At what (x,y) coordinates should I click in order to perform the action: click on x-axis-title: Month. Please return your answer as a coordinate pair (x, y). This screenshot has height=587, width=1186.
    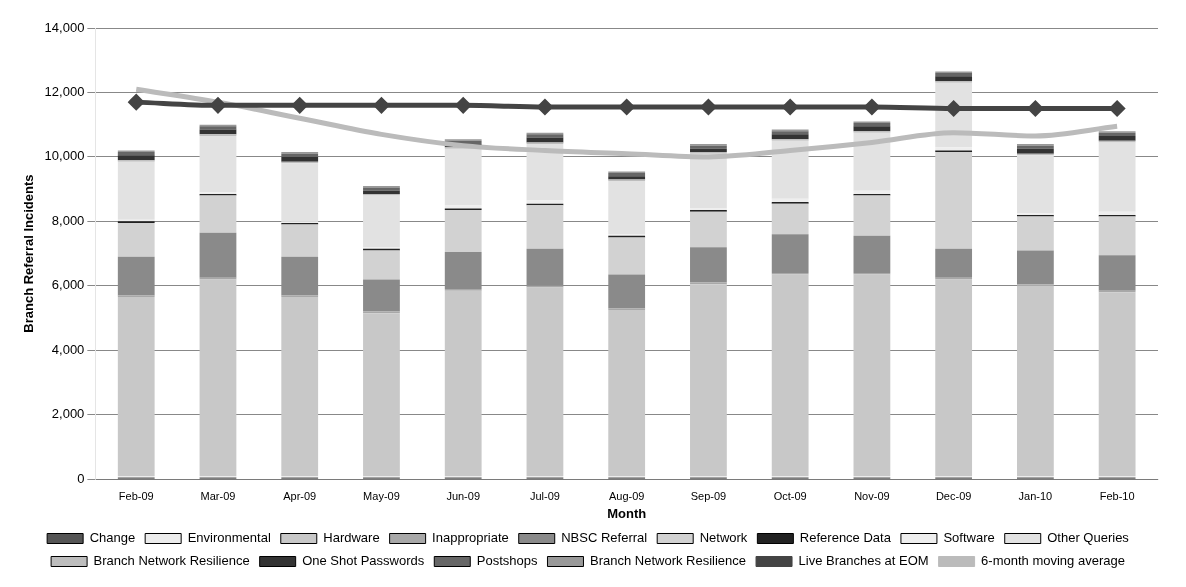
    Looking at the image, I should click on (627, 513).